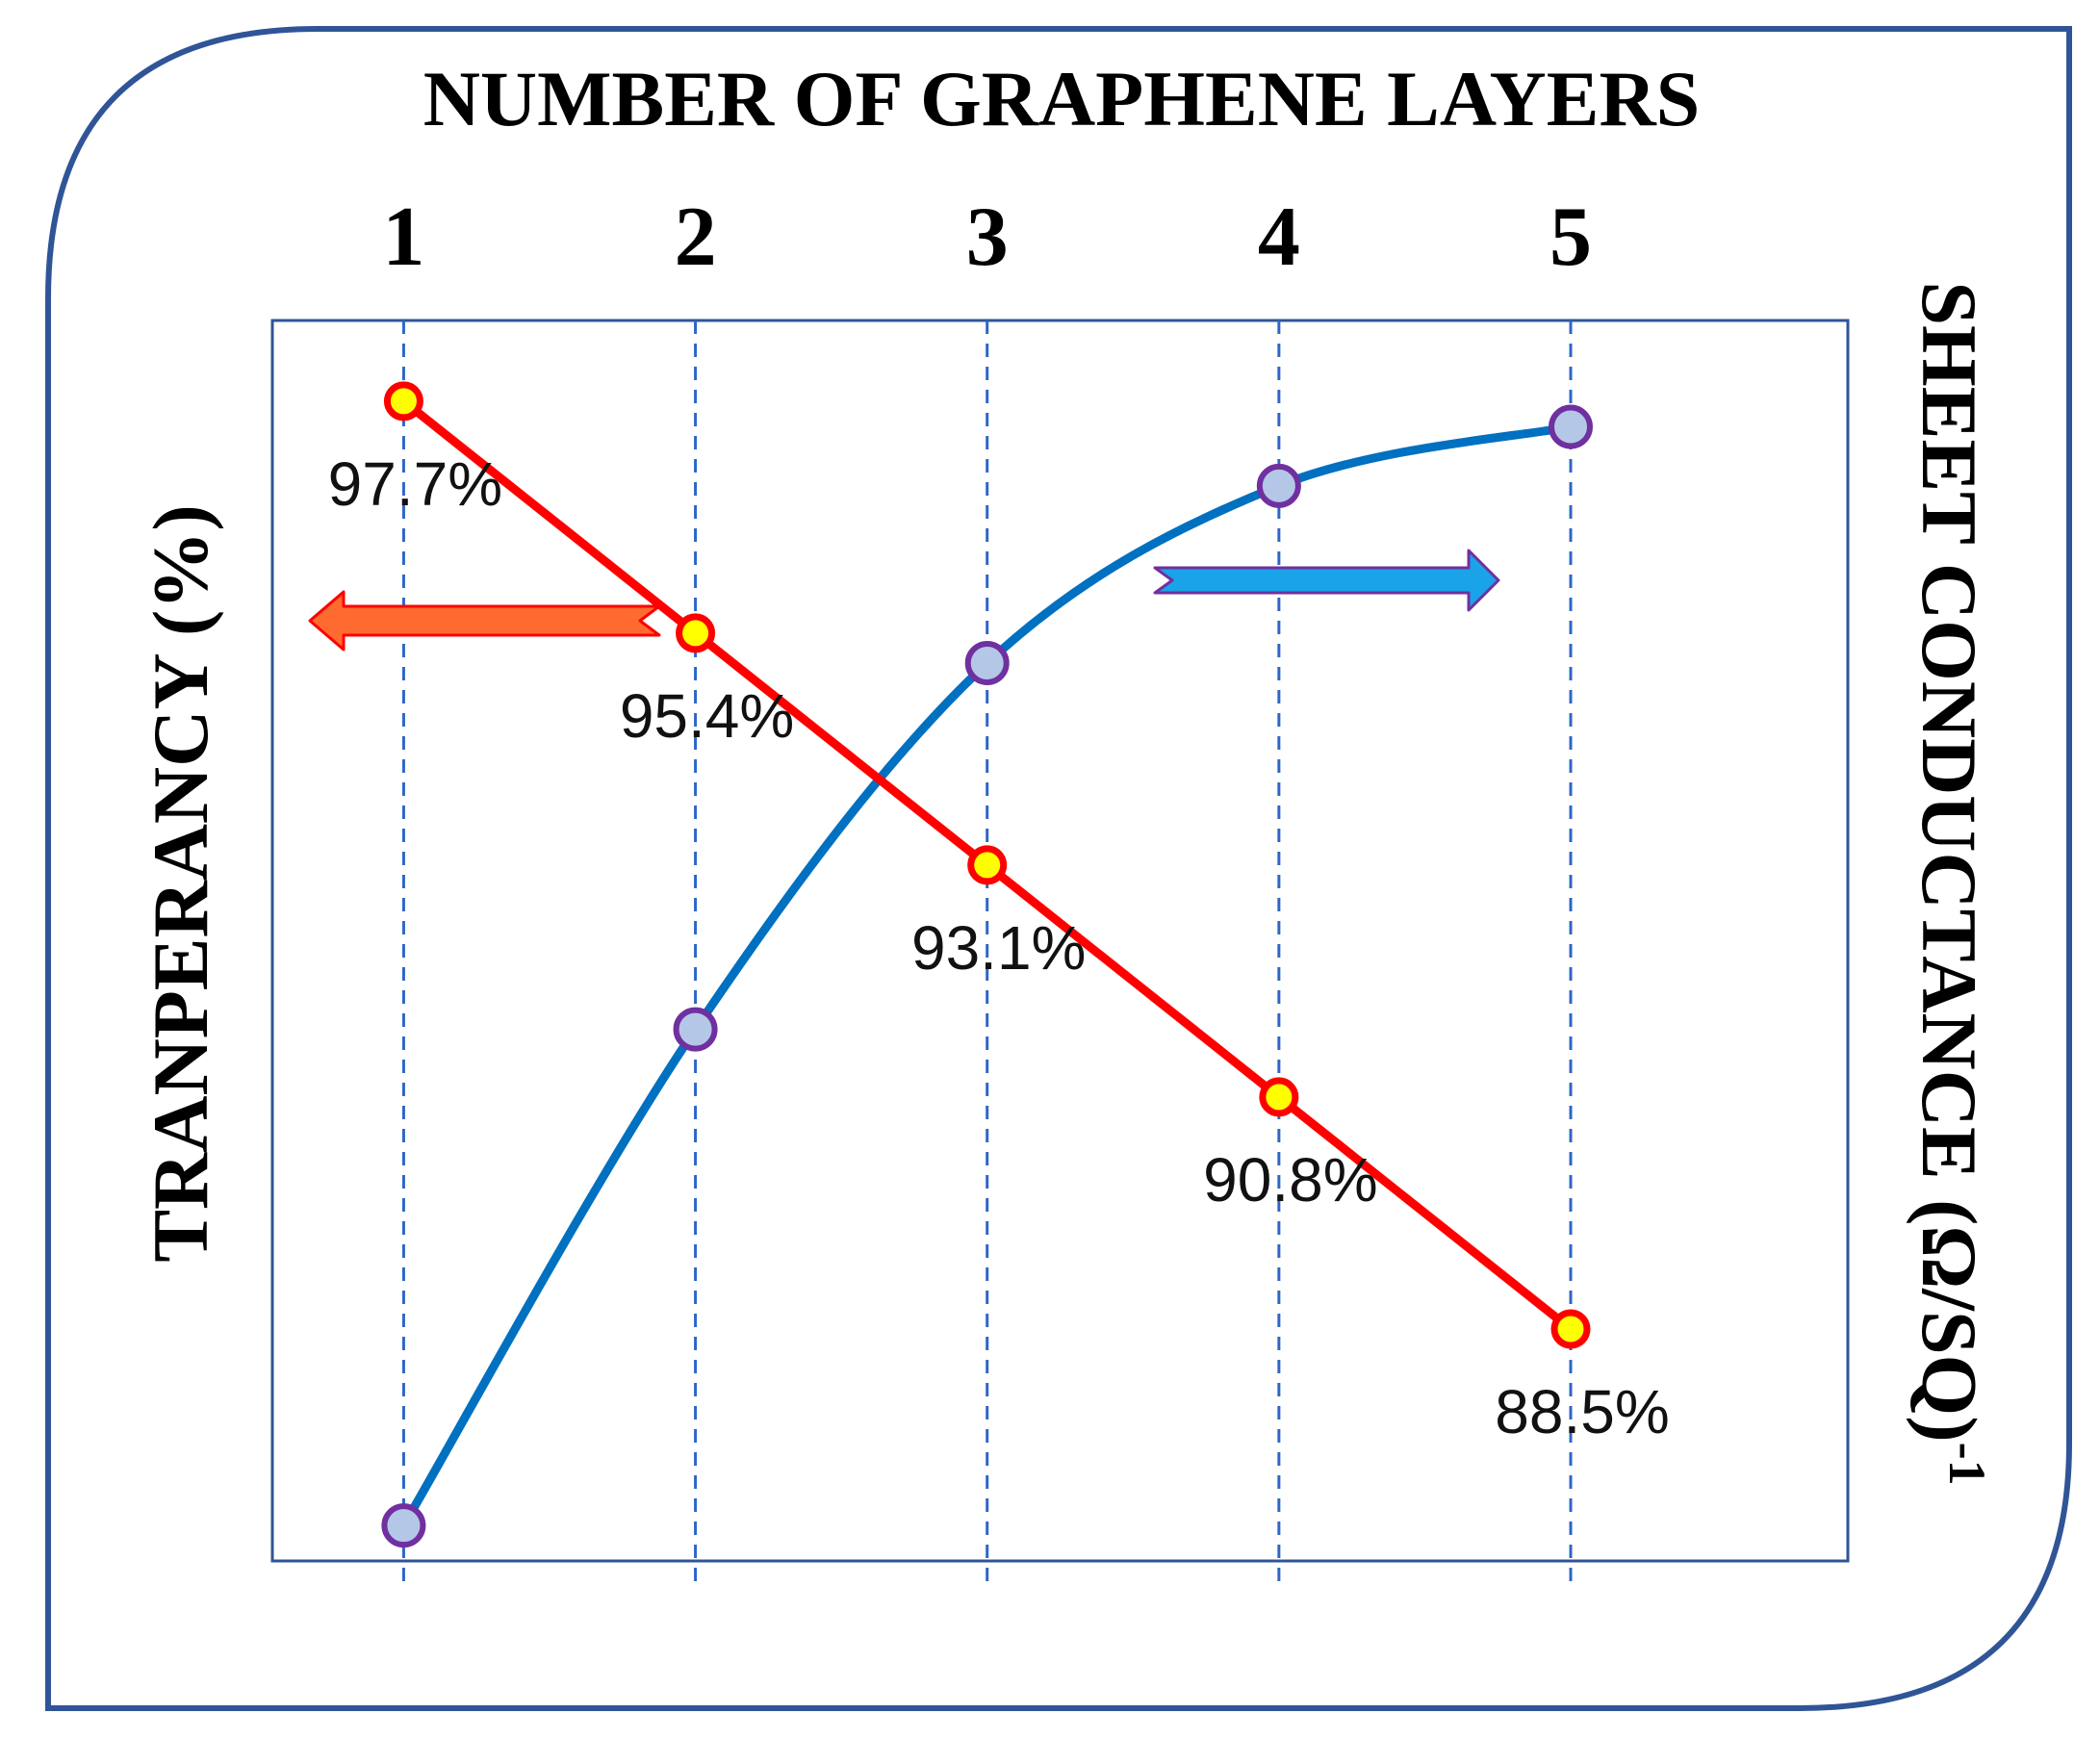 The height and width of the screenshot is (1739, 2100). What do you see at coordinates (696, 237) in the screenshot?
I see `x-tick-label-2: 2` at bounding box center [696, 237].